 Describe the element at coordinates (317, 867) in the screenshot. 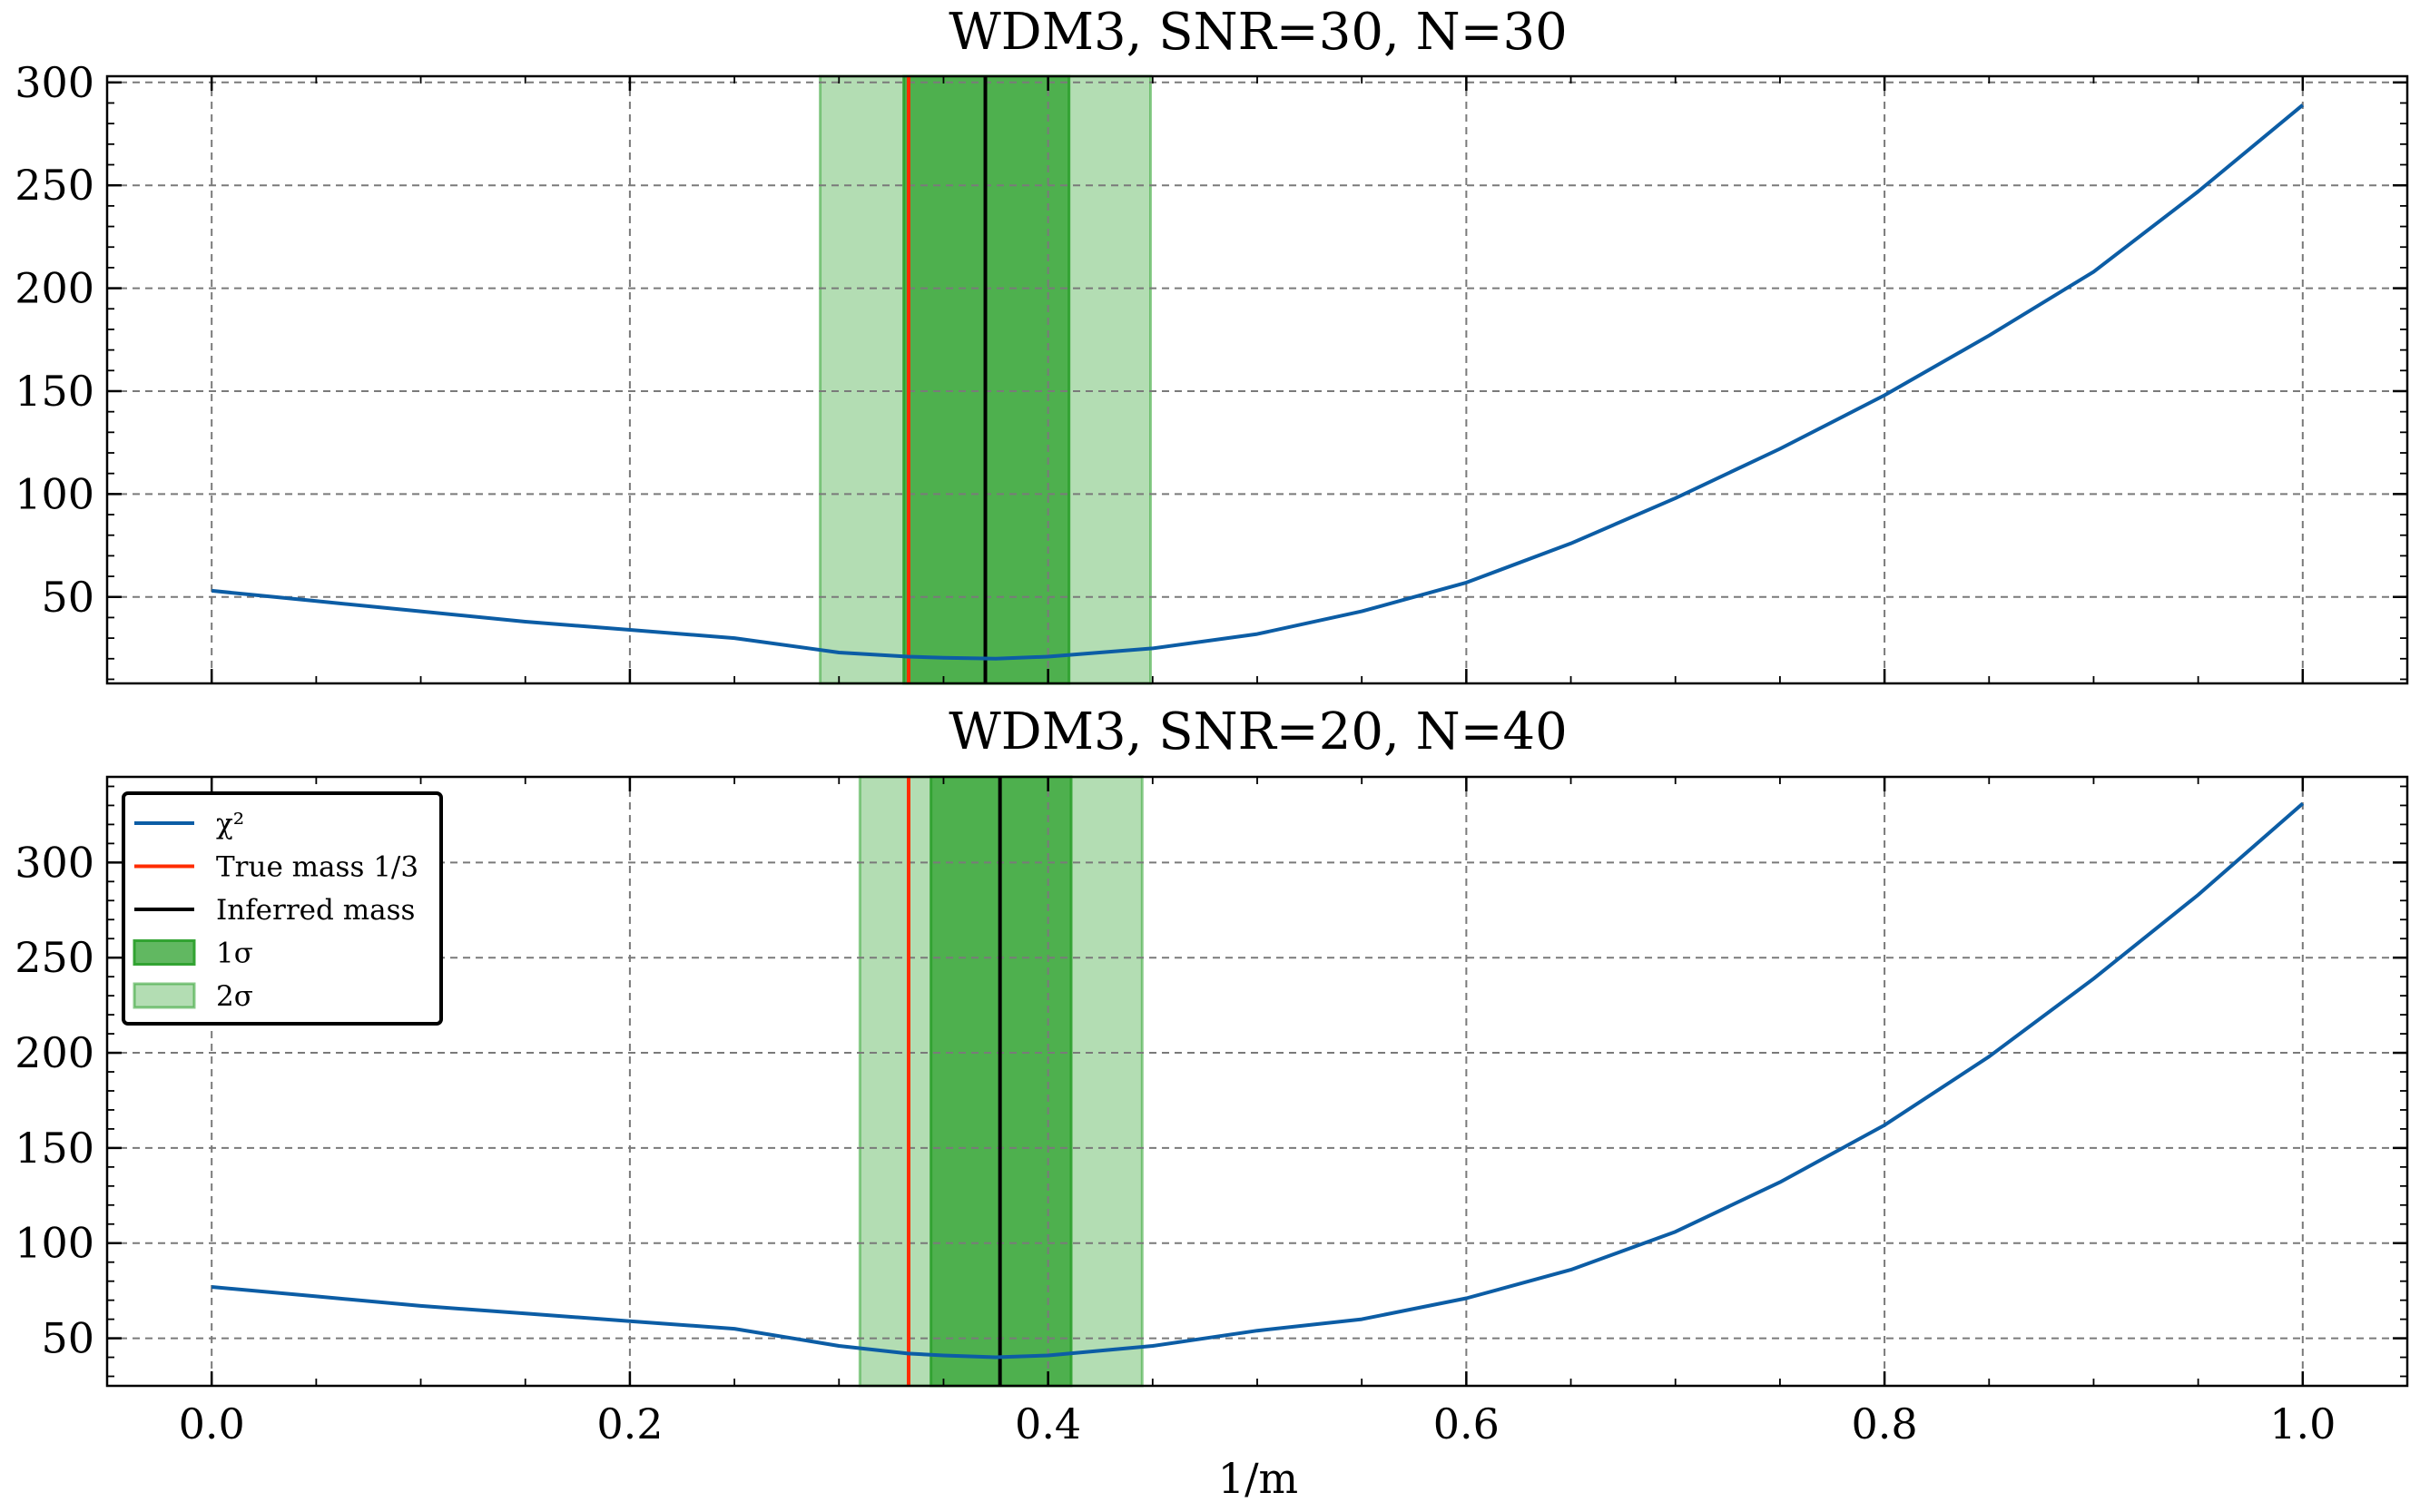

I see `legend-label: True mass 1/3` at that location.